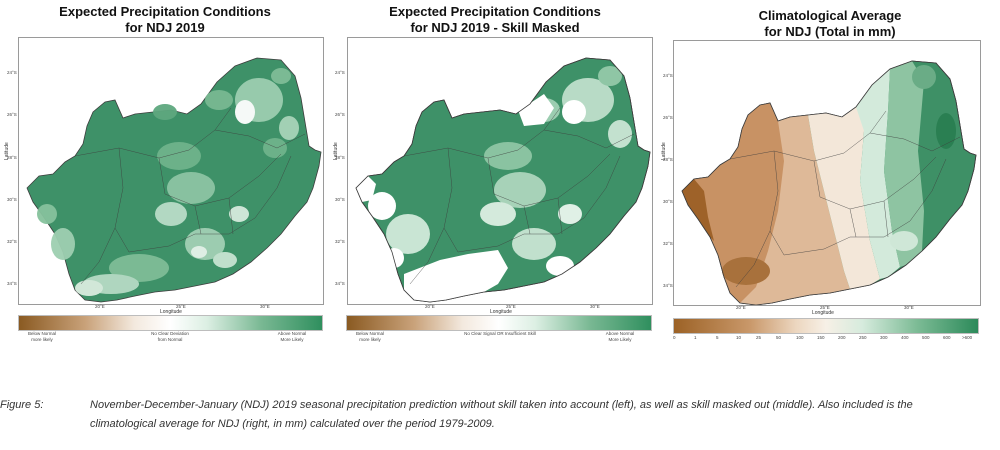  I want to click on colorbar-tick: 200, so click(842, 337).